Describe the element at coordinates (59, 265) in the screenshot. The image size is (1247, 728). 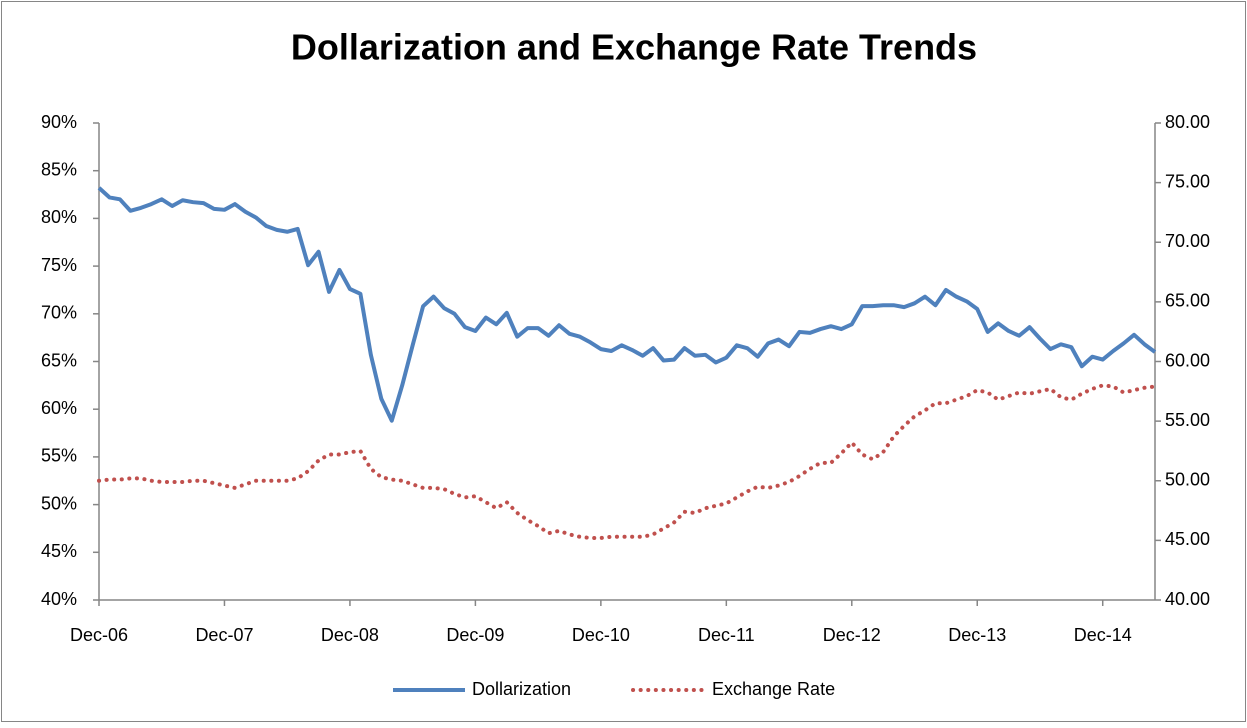
I see `y-tick-label: 75%` at that location.